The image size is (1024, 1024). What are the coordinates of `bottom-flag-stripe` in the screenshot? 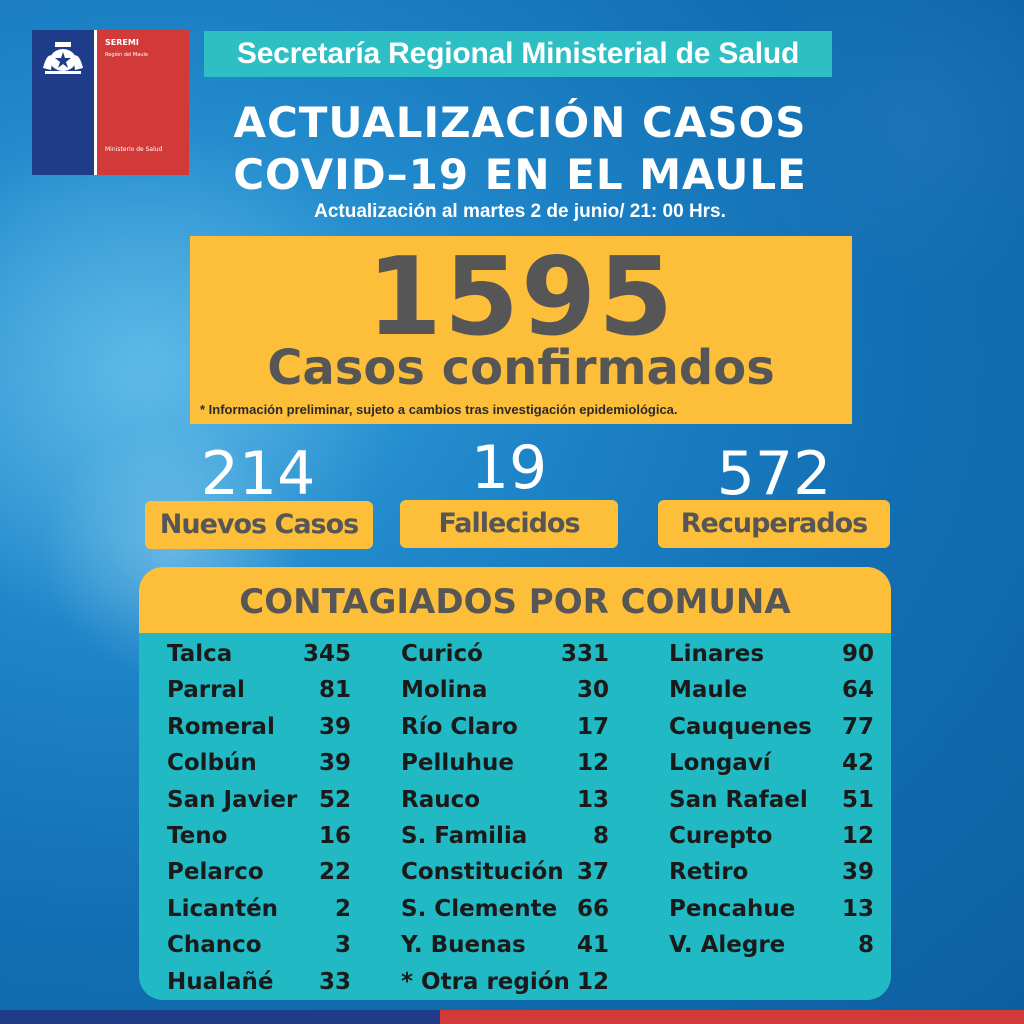 It's located at (512, 1017).